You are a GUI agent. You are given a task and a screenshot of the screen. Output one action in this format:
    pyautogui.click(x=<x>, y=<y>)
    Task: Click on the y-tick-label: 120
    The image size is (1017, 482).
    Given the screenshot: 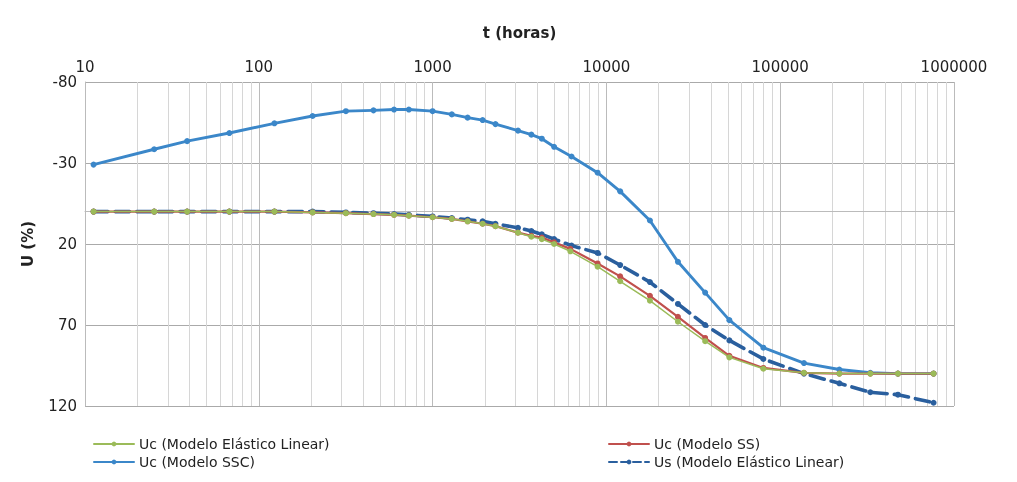 What is the action you would take?
    pyautogui.click(x=62, y=406)
    